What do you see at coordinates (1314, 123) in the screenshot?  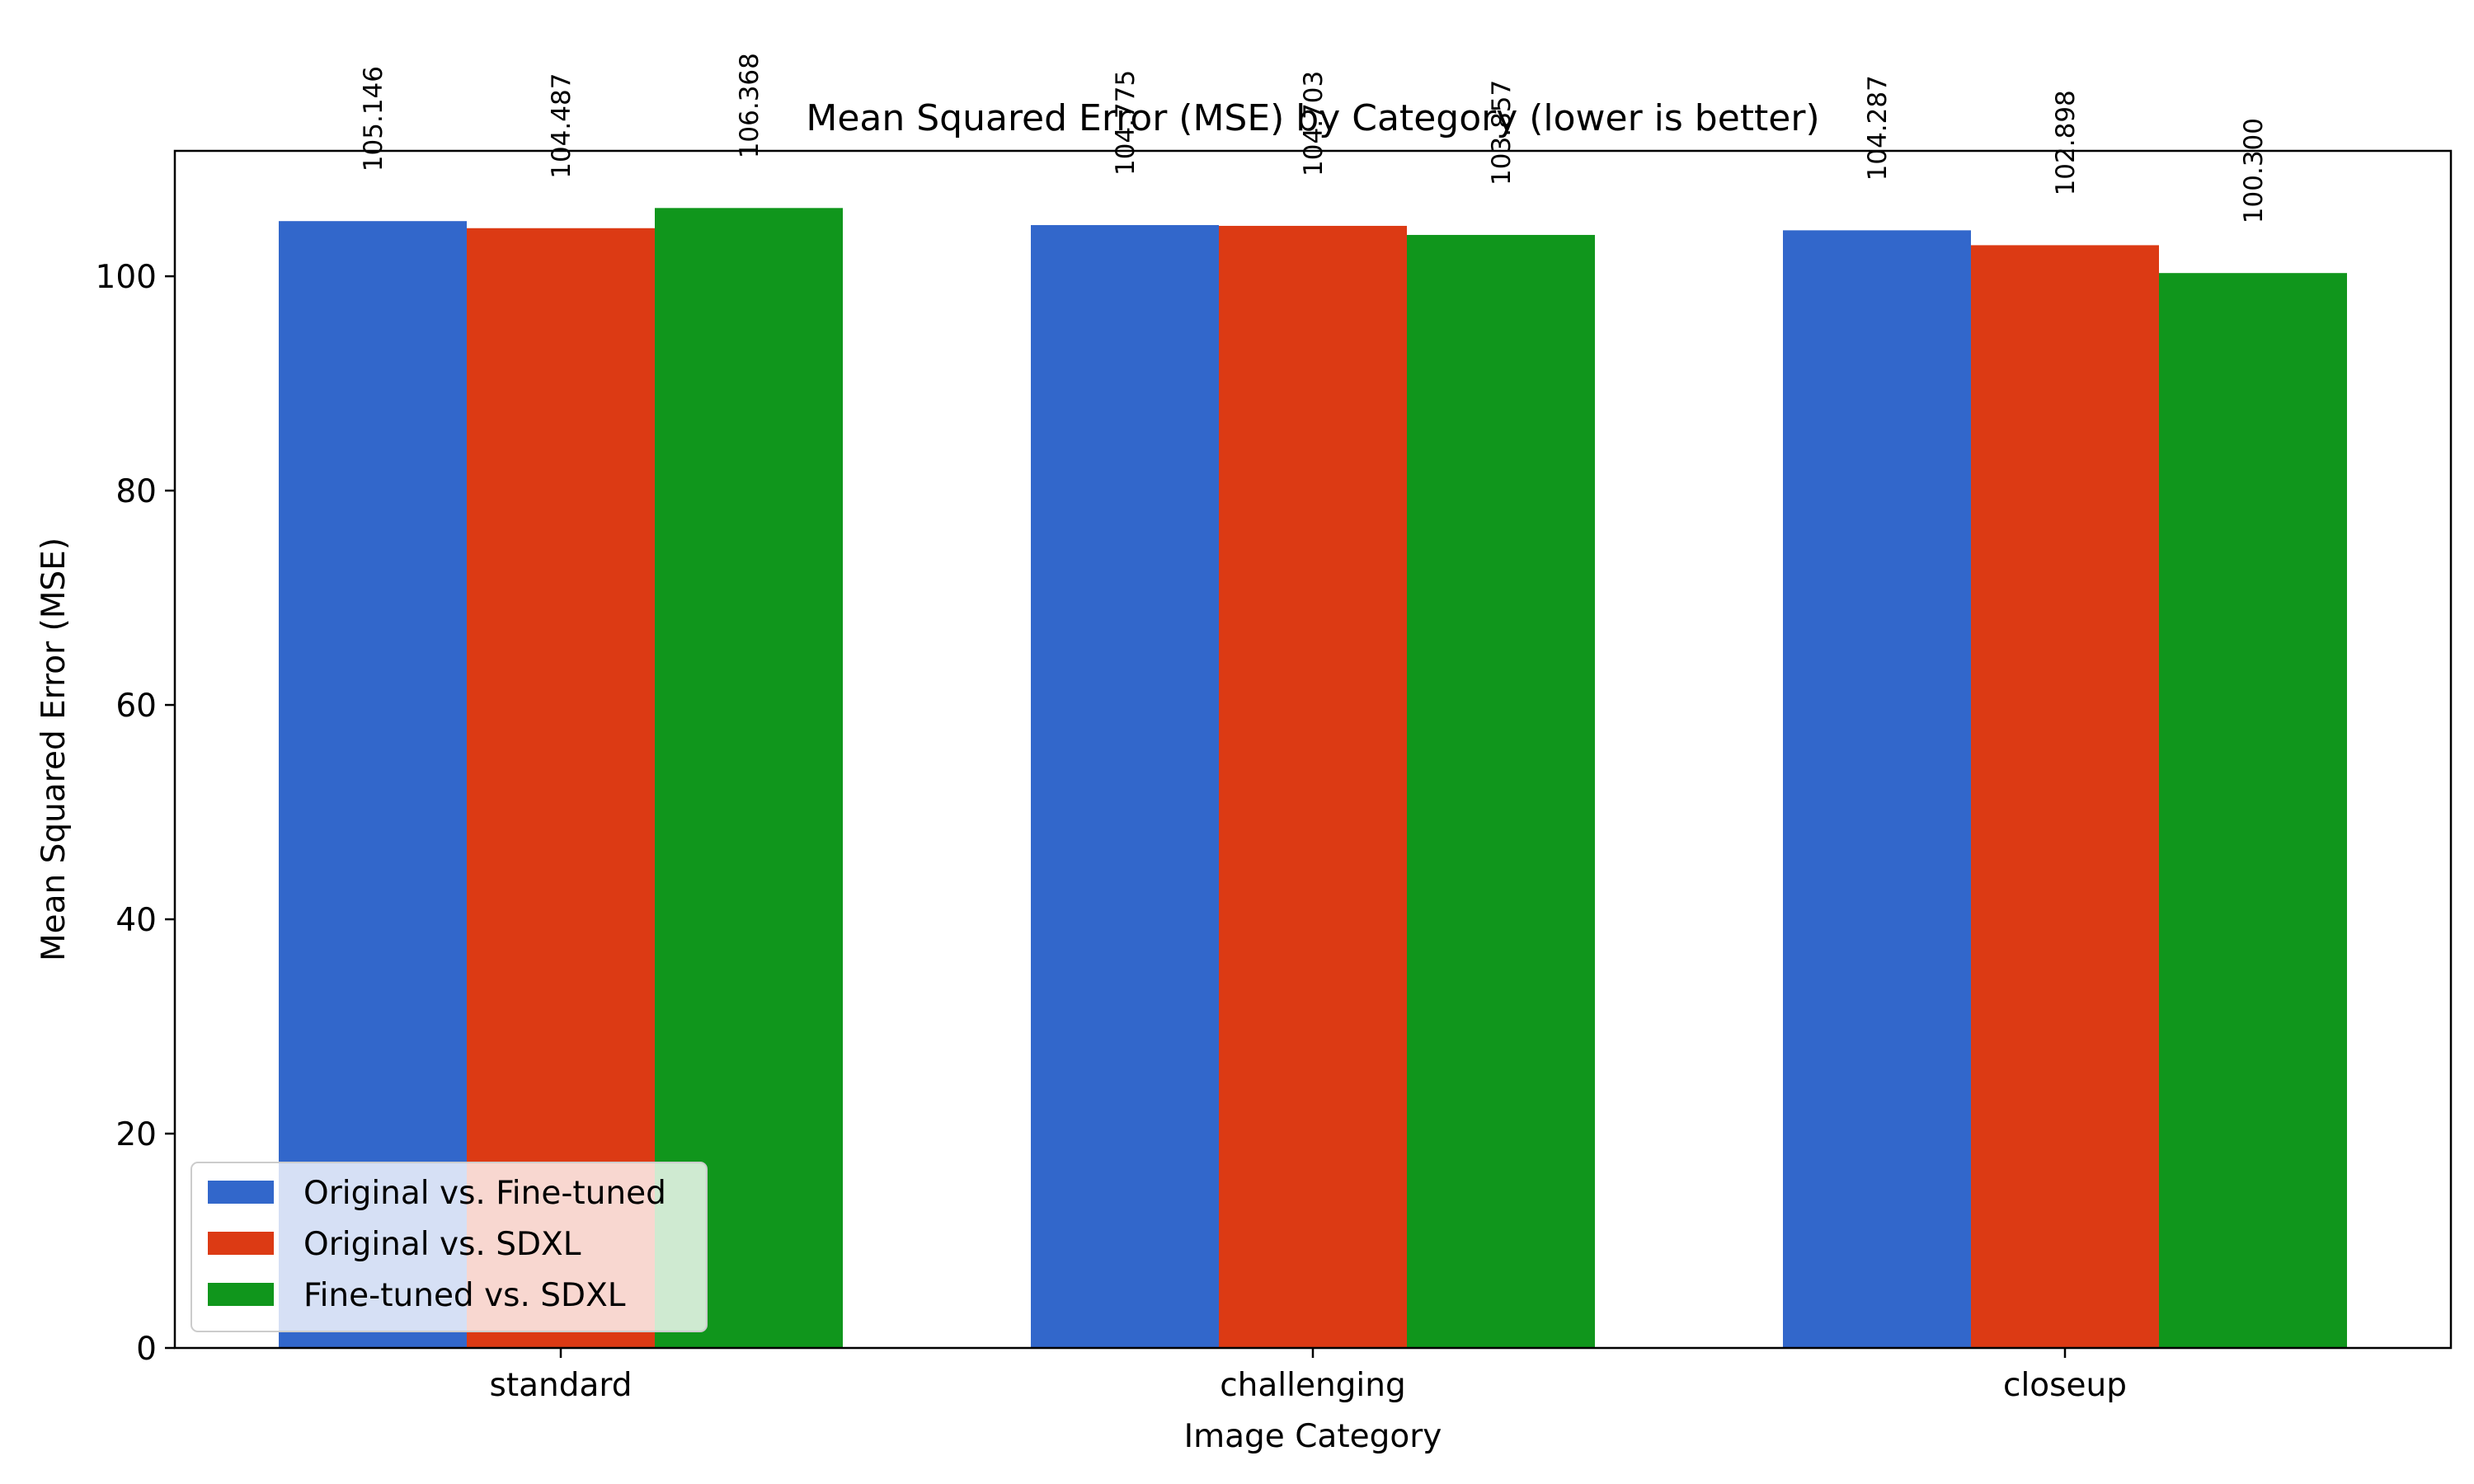 I see `data-label-challenging-original-vs-sdxl: 104.703` at bounding box center [1314, 123].